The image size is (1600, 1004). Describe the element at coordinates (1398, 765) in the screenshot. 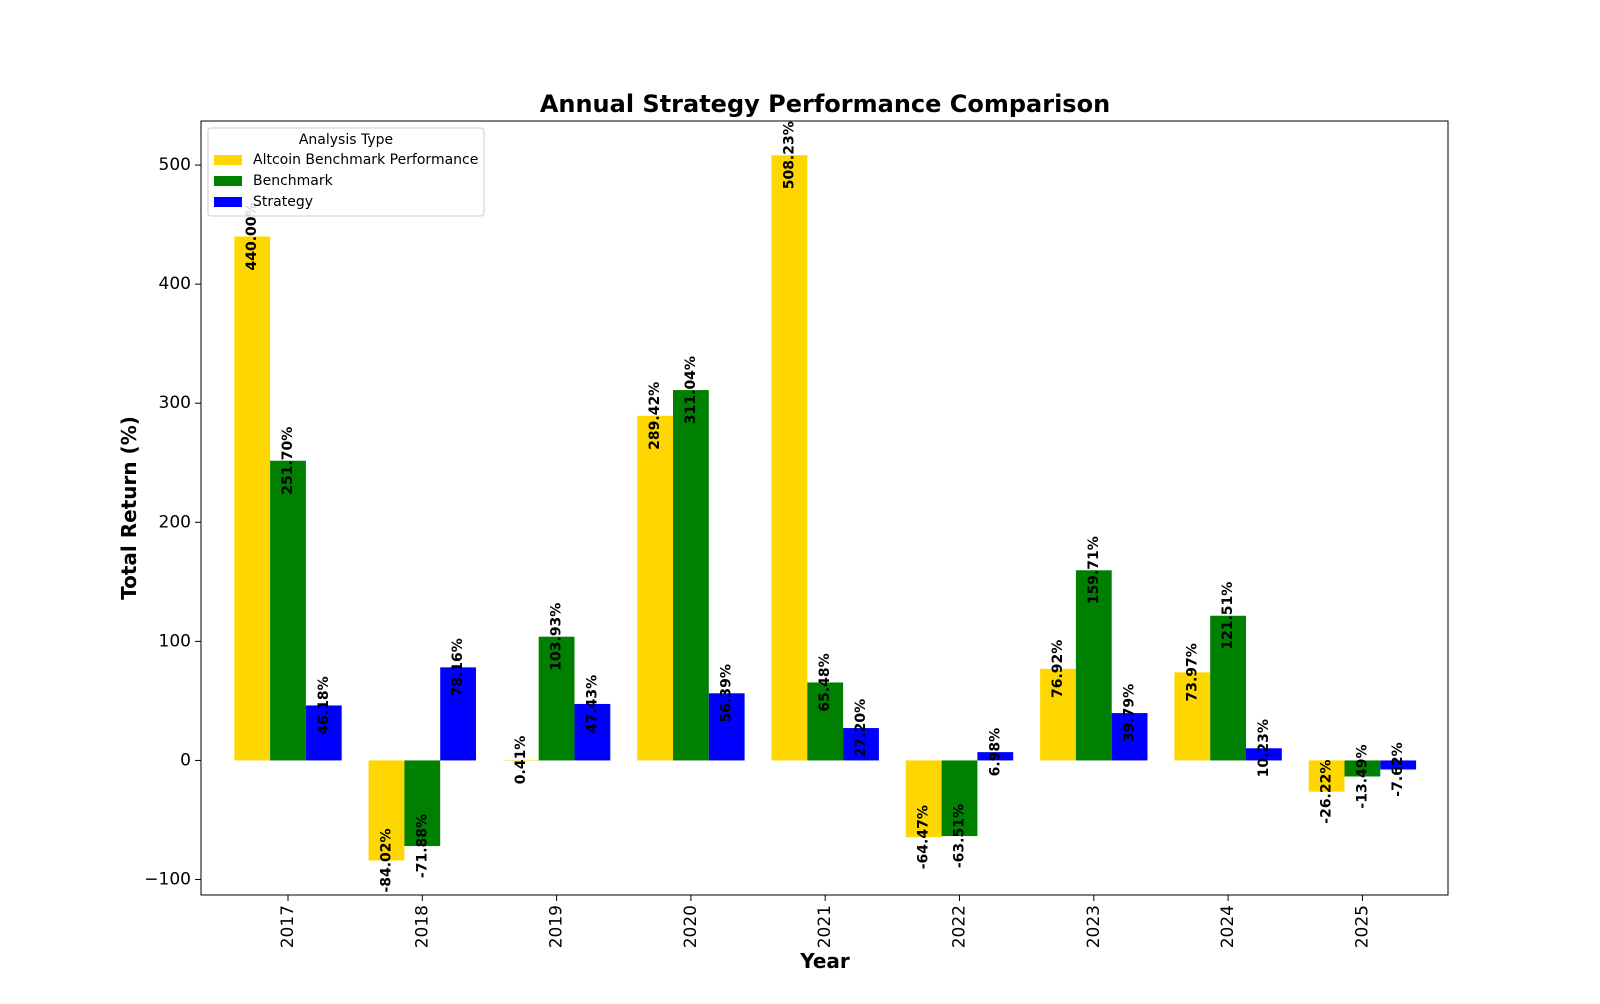

I see `bar-strategy-2025` at that location.